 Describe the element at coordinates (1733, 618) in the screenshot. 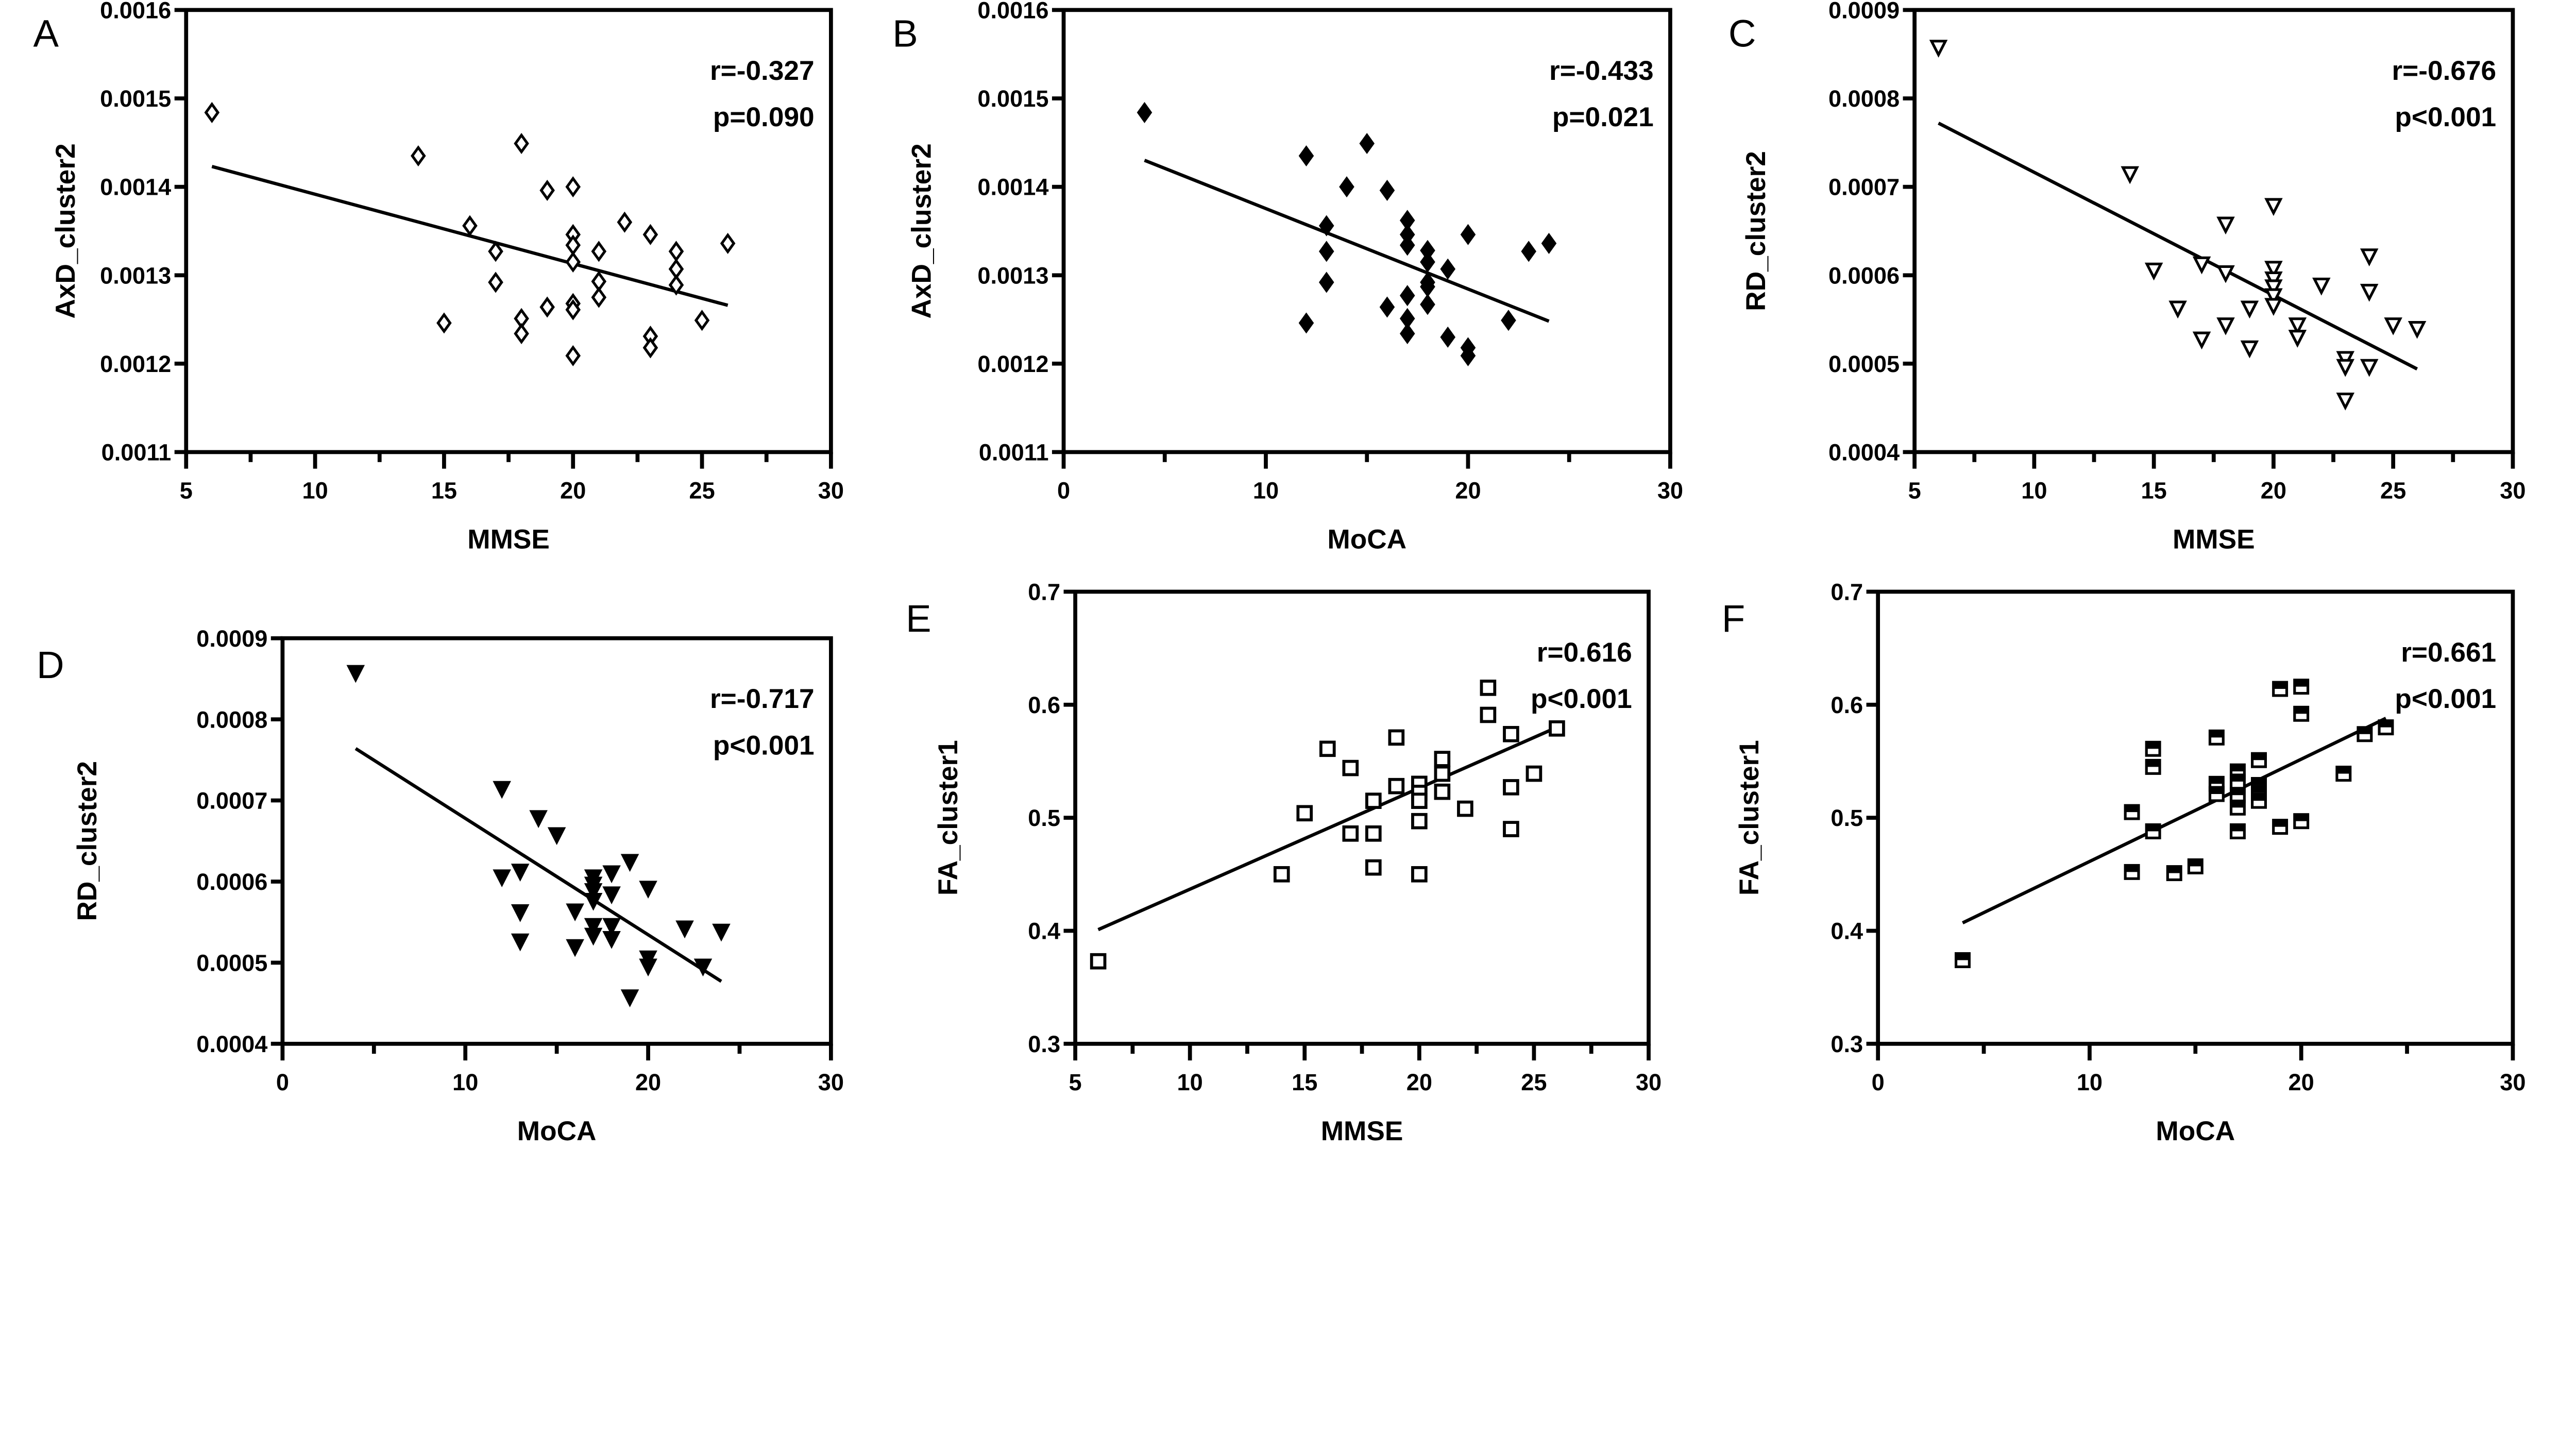

I see `panel-letter: F` at that location.